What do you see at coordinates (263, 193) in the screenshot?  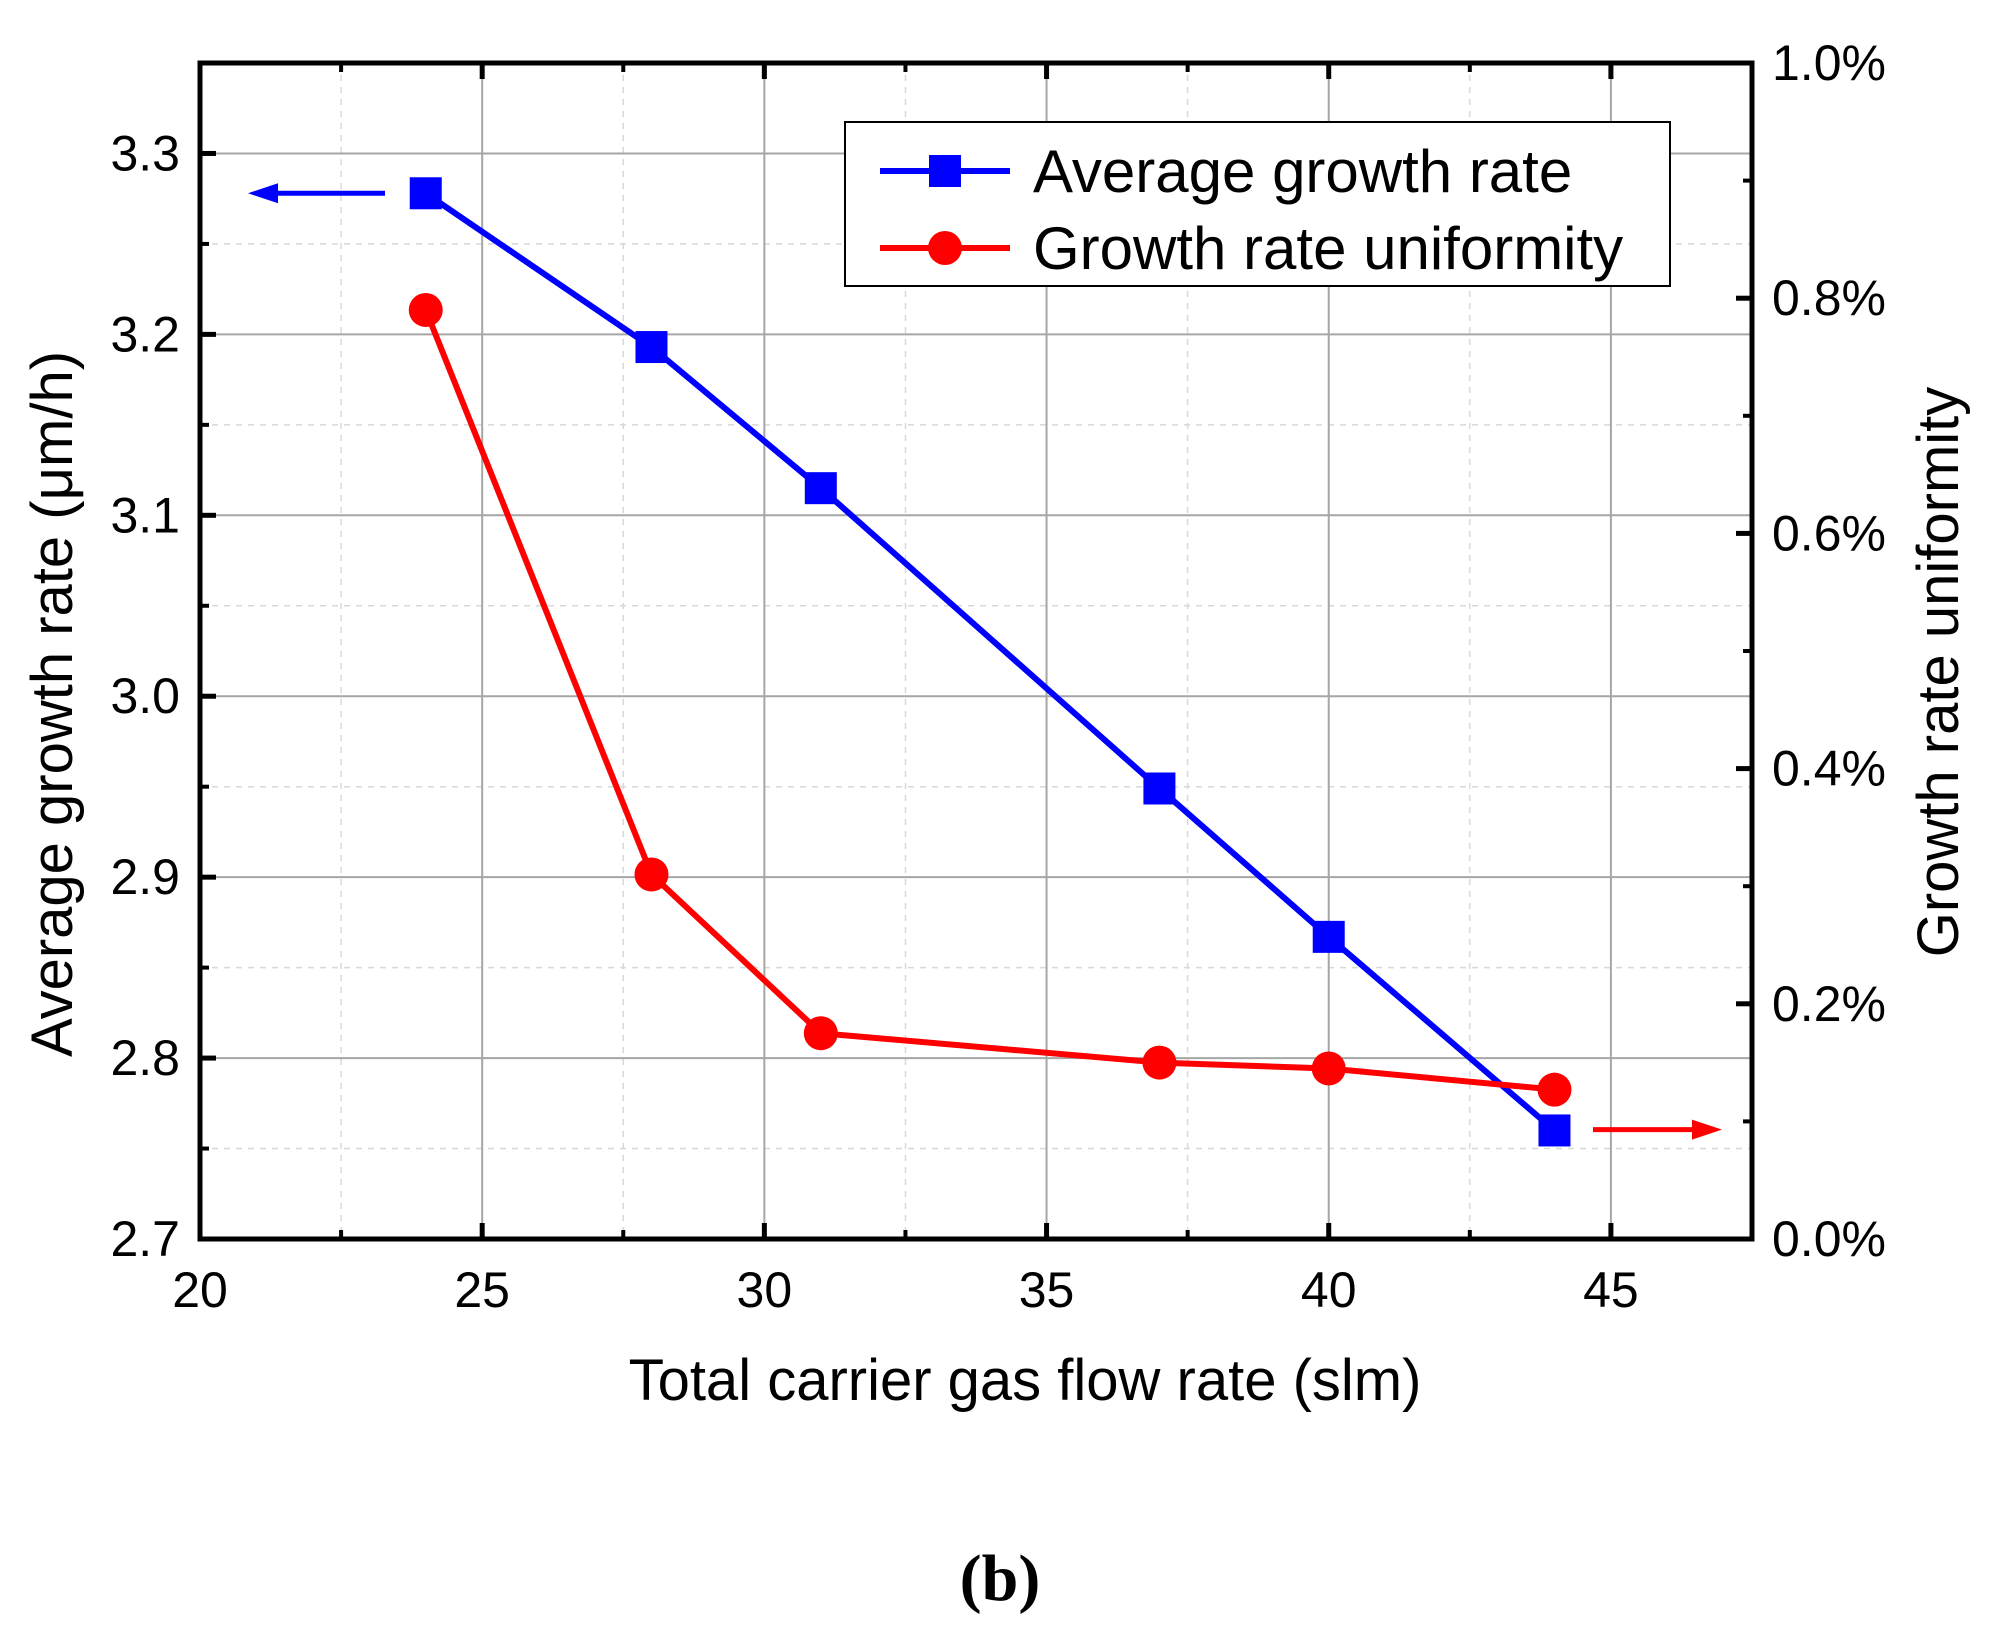 I see `arrow-left-head` at bounding box center [263, 193].